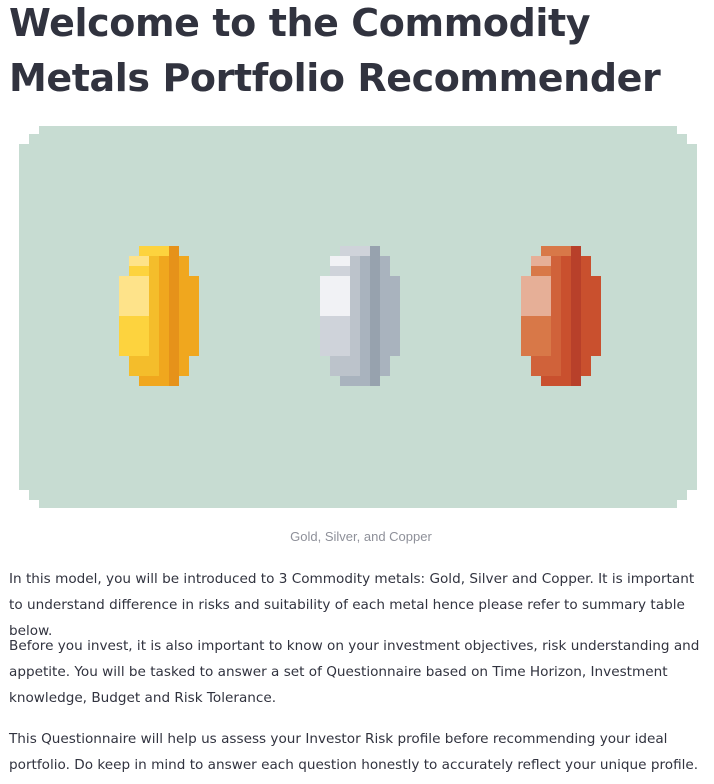 The width and height of the screenshot is (714, 784). I want to click on copper-coin-icon, so click(561, 316).